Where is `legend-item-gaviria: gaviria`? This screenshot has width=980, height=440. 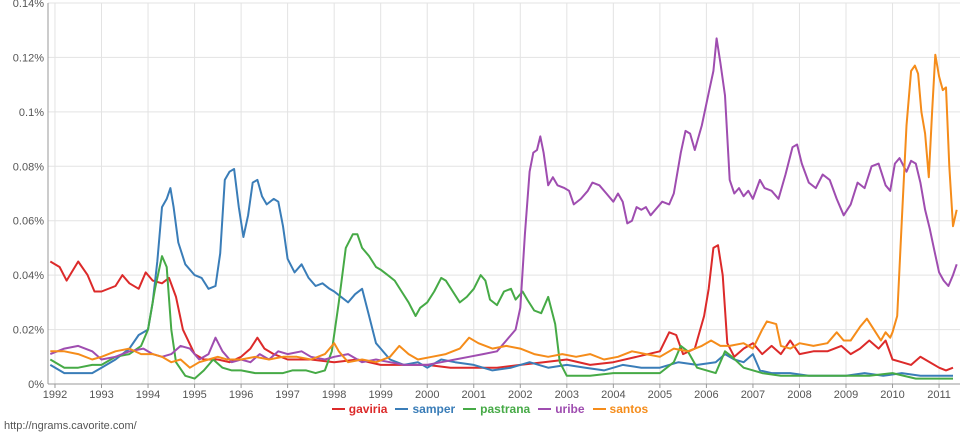
legend-item-gaviria: gaviria is located at coordinates (359, 409).